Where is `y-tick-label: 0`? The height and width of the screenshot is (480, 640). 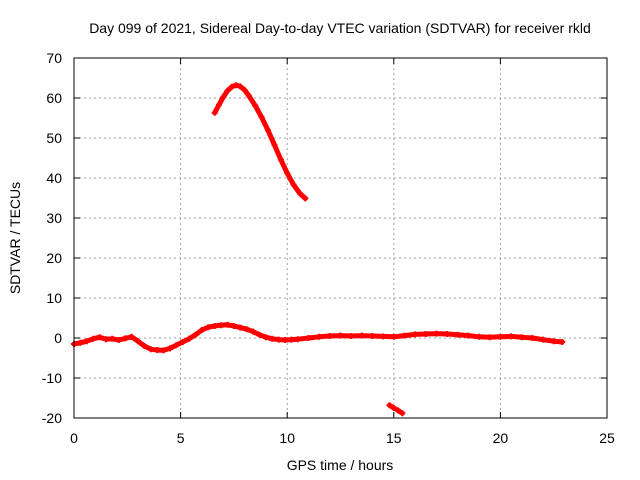
y-tick-label: 0 is located at coordinates (58, 338).